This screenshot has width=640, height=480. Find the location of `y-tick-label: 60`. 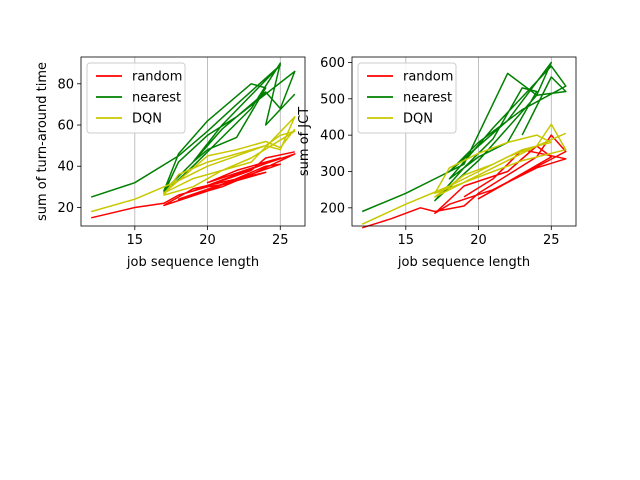

y-tick-label: 60 is located at coordinates (65, 126).